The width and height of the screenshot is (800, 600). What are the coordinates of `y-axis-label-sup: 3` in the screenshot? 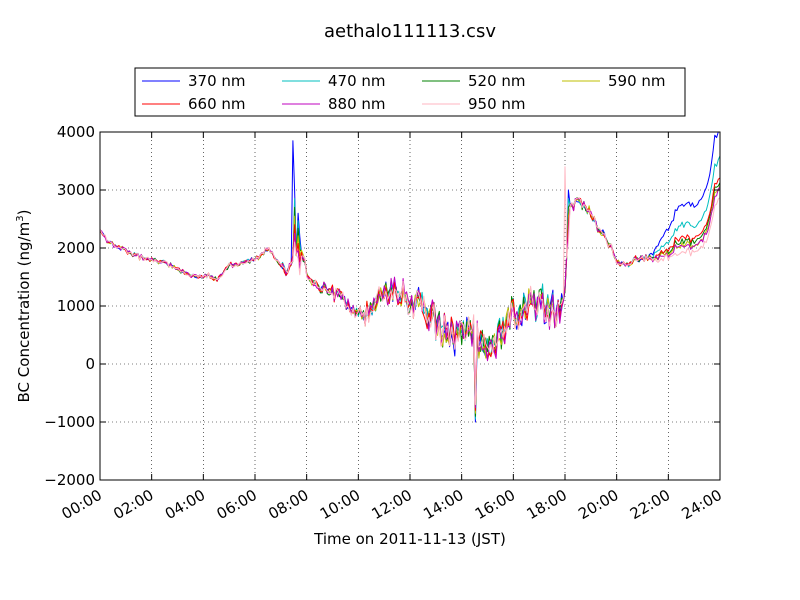 It's located at (20, 218).